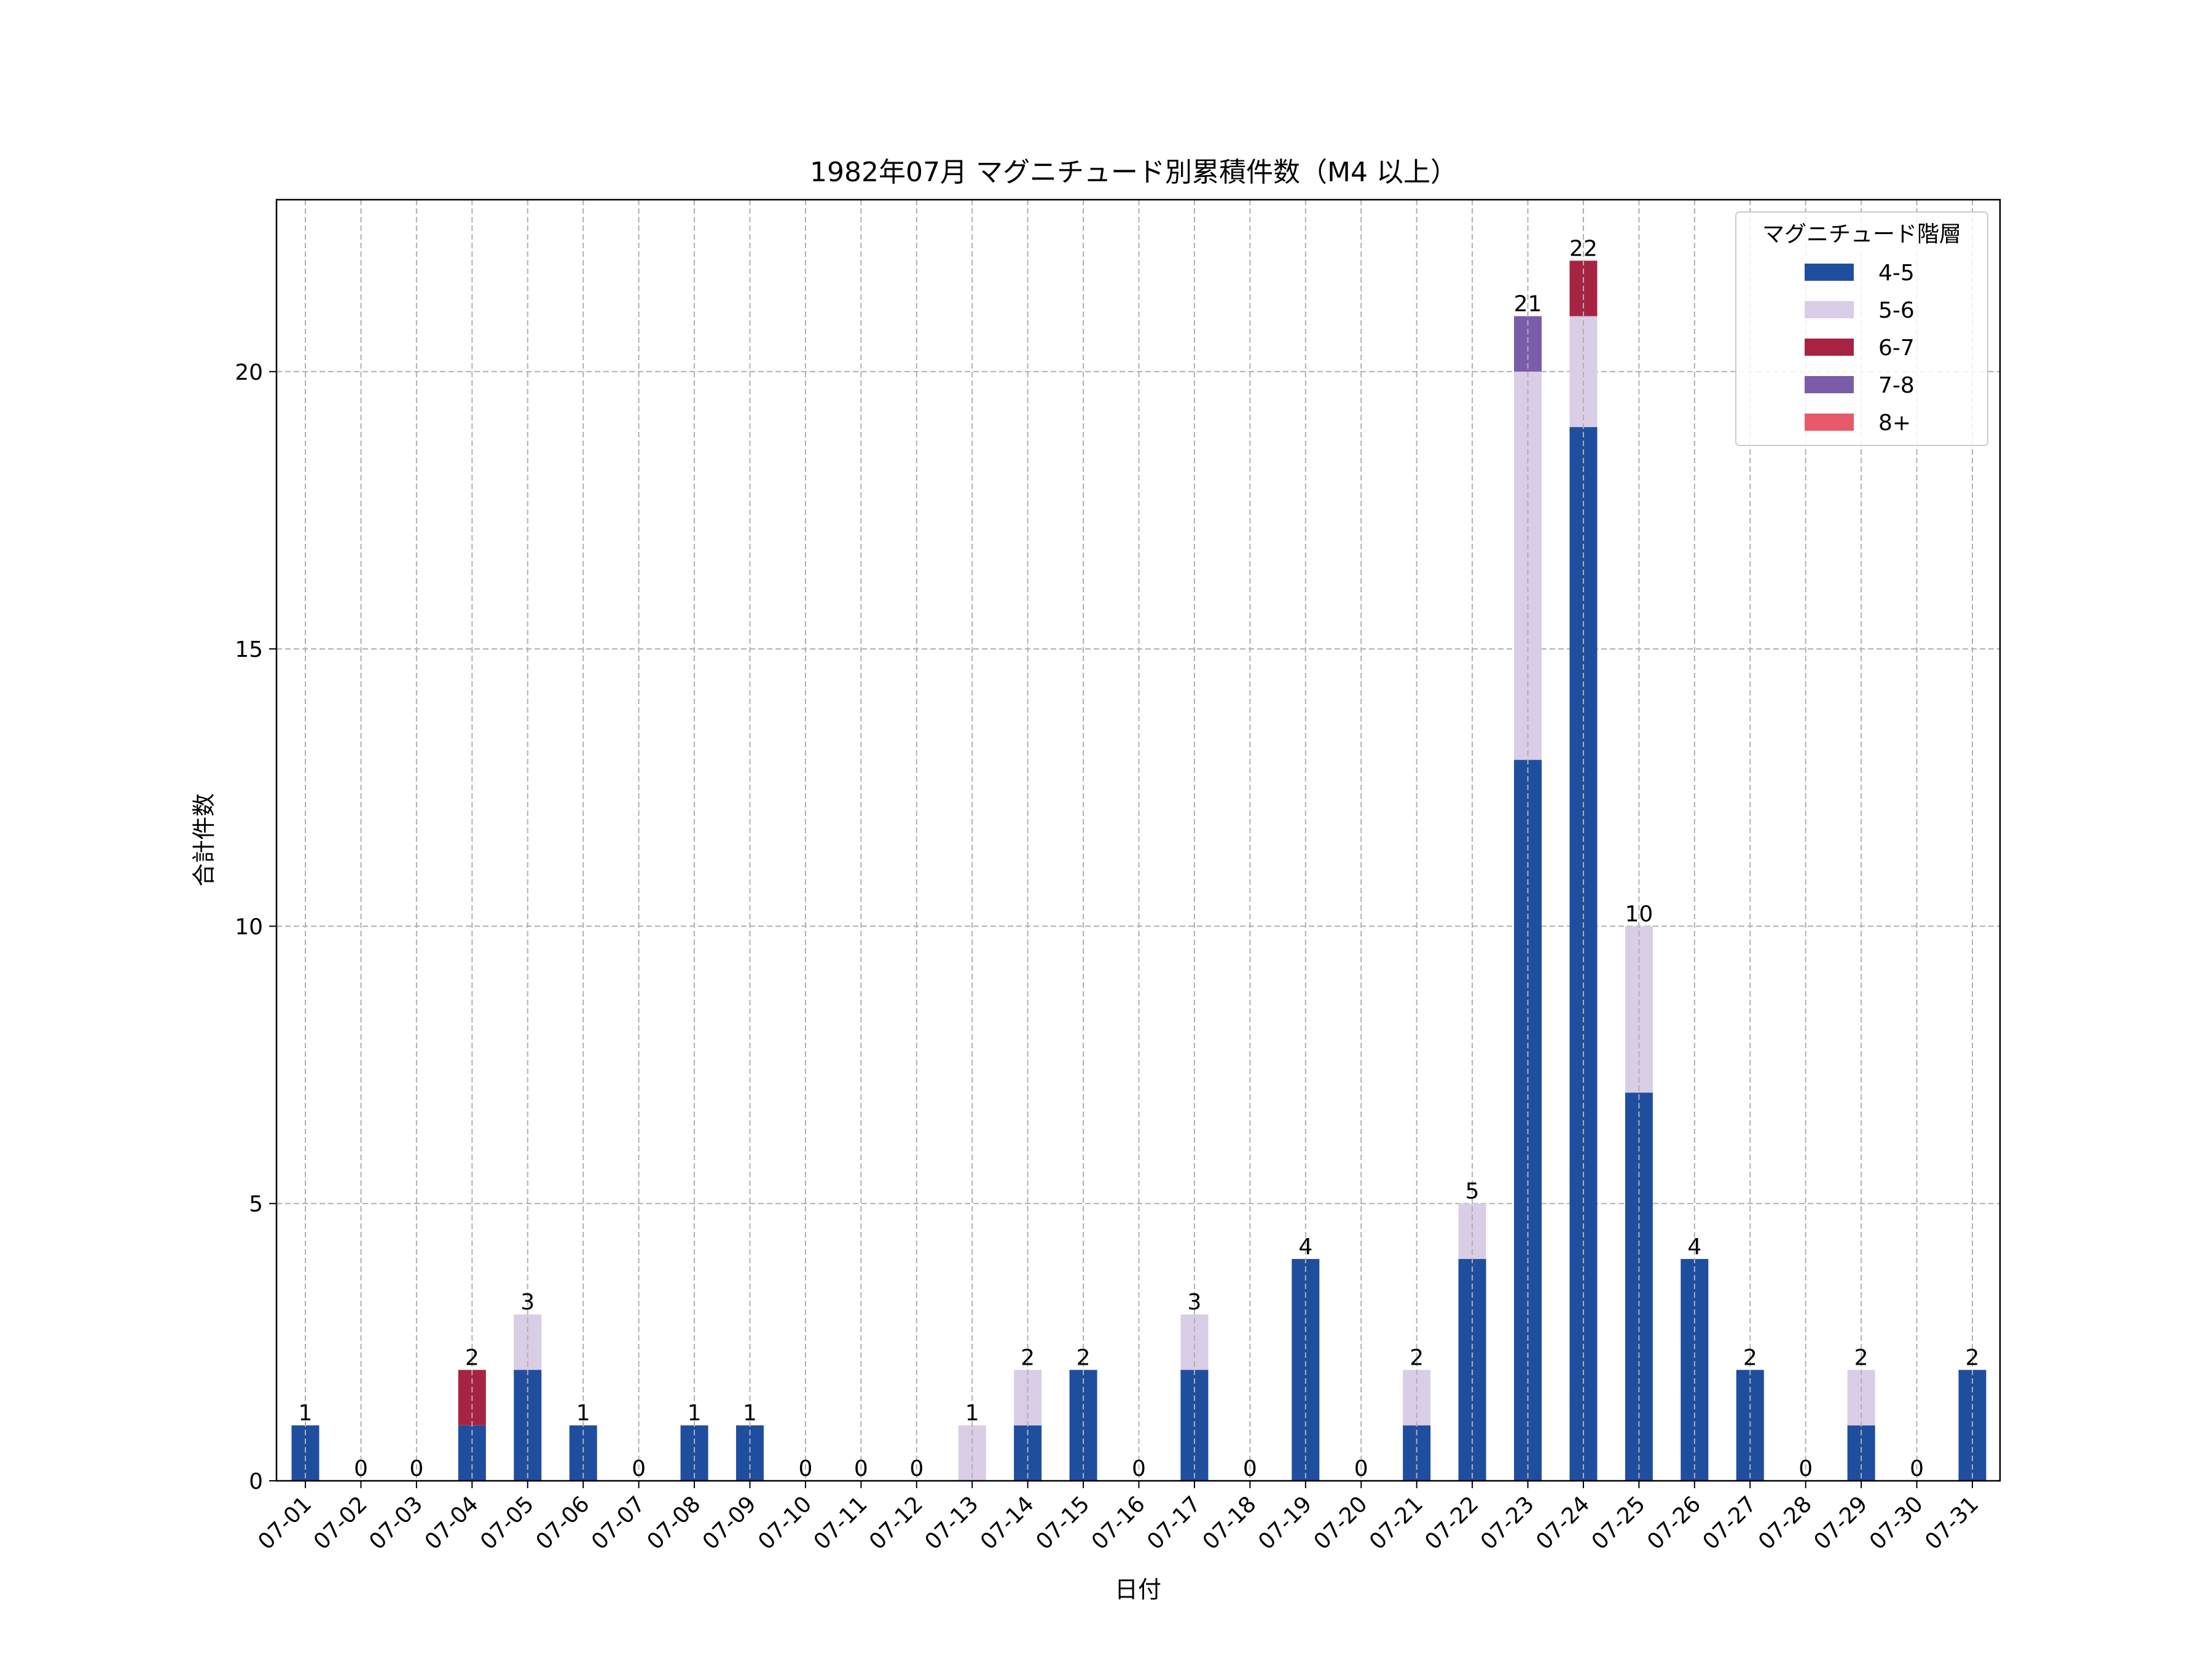 The width and height of the screenshot is (2212, 1659). What do you see at coordinates (805, 1468) in the screenshot?
I see `bar-total-label-07-10: 0` at bounding box center [805, 1468].